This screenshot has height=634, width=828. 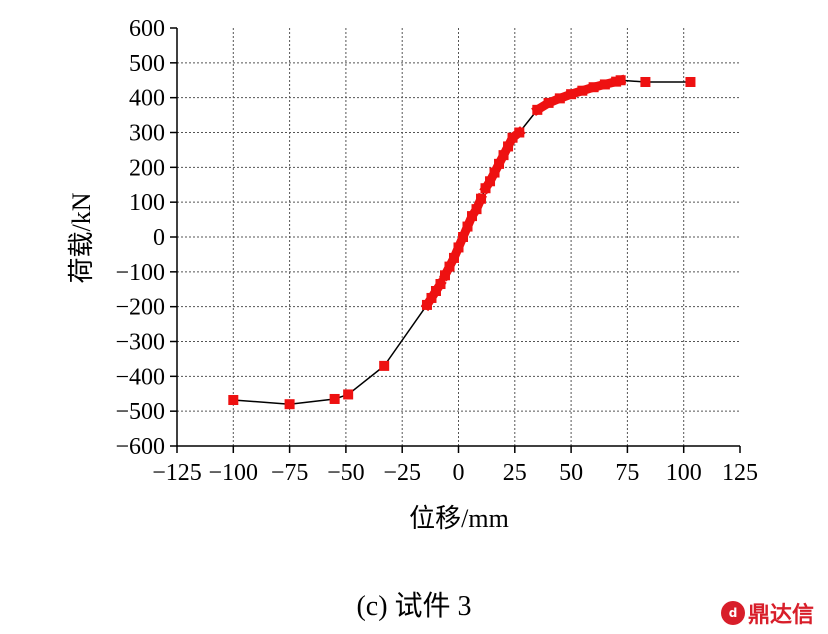 What do you see at coordinates (402, 473) in the screenshot?
I see `x-tick-label: −25` at bounding box center [402, 473].